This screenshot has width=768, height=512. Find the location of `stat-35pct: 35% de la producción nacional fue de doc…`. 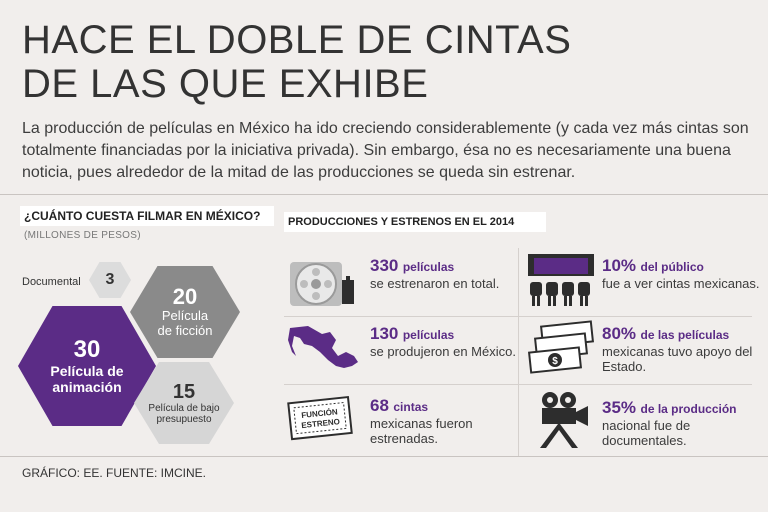

stat-35pct: 35% de la producción nacional fue de doc… is located at coordinates (682, 423).